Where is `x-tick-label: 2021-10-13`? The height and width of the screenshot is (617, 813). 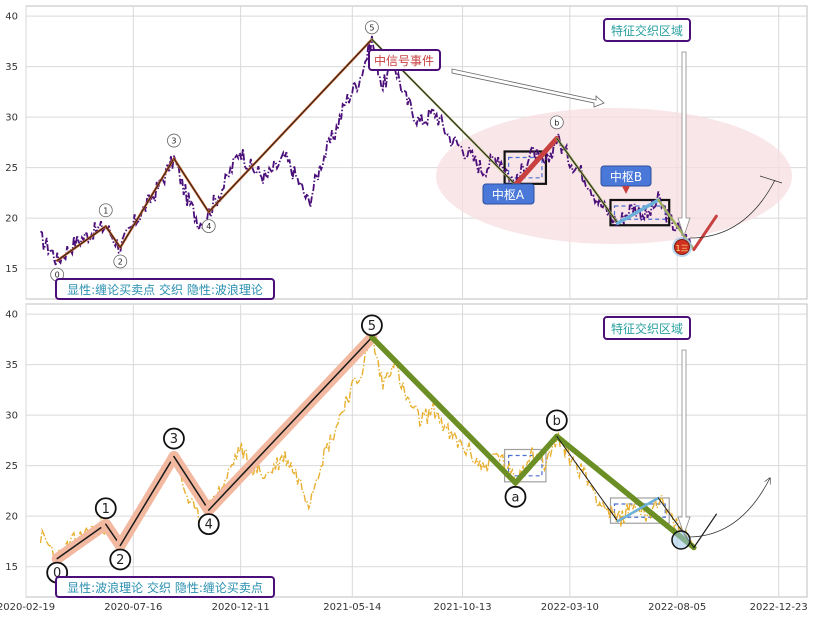 x-tick-label: 2021-10-13 is located at coordinates (462, 607).